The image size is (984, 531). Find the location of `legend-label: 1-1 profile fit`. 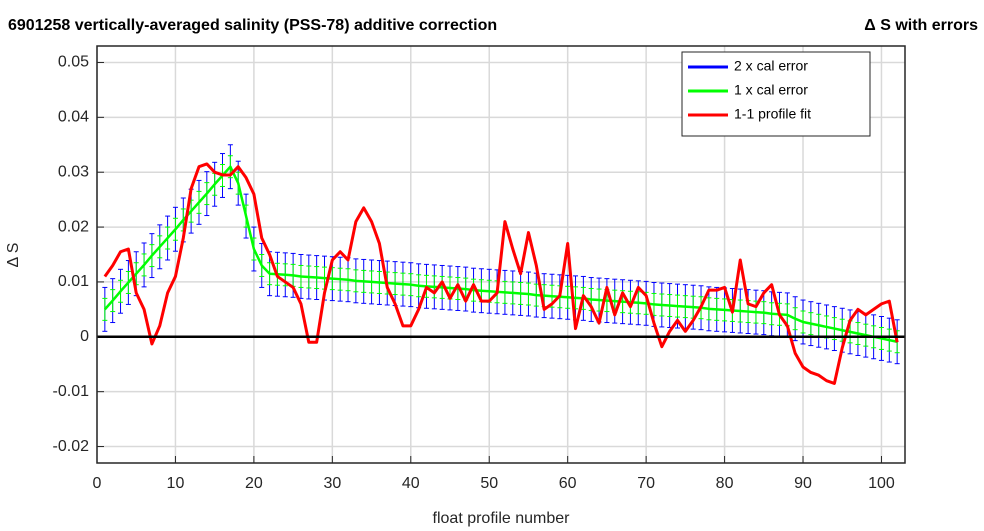

legend-label: 1-1 profile fit is located at coordinates (772, 114).